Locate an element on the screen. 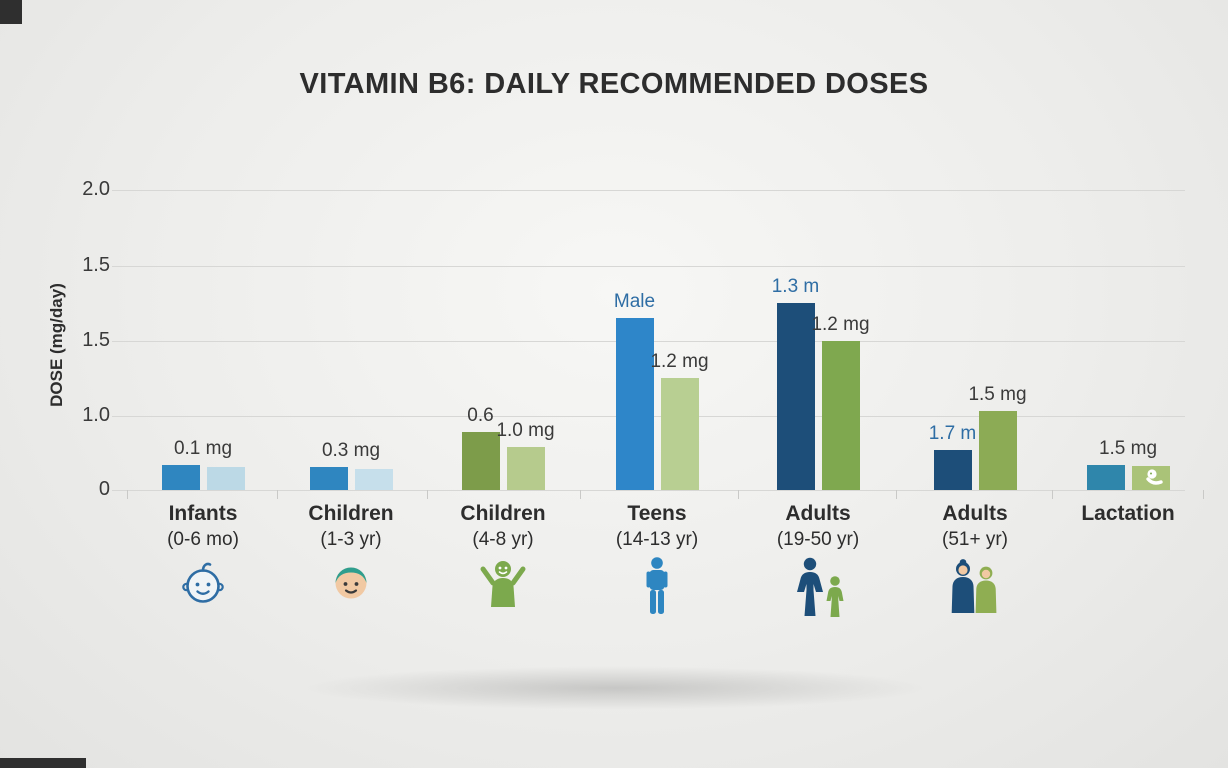  bar-value-label: 0.6 is located at coordinates (480, 415).